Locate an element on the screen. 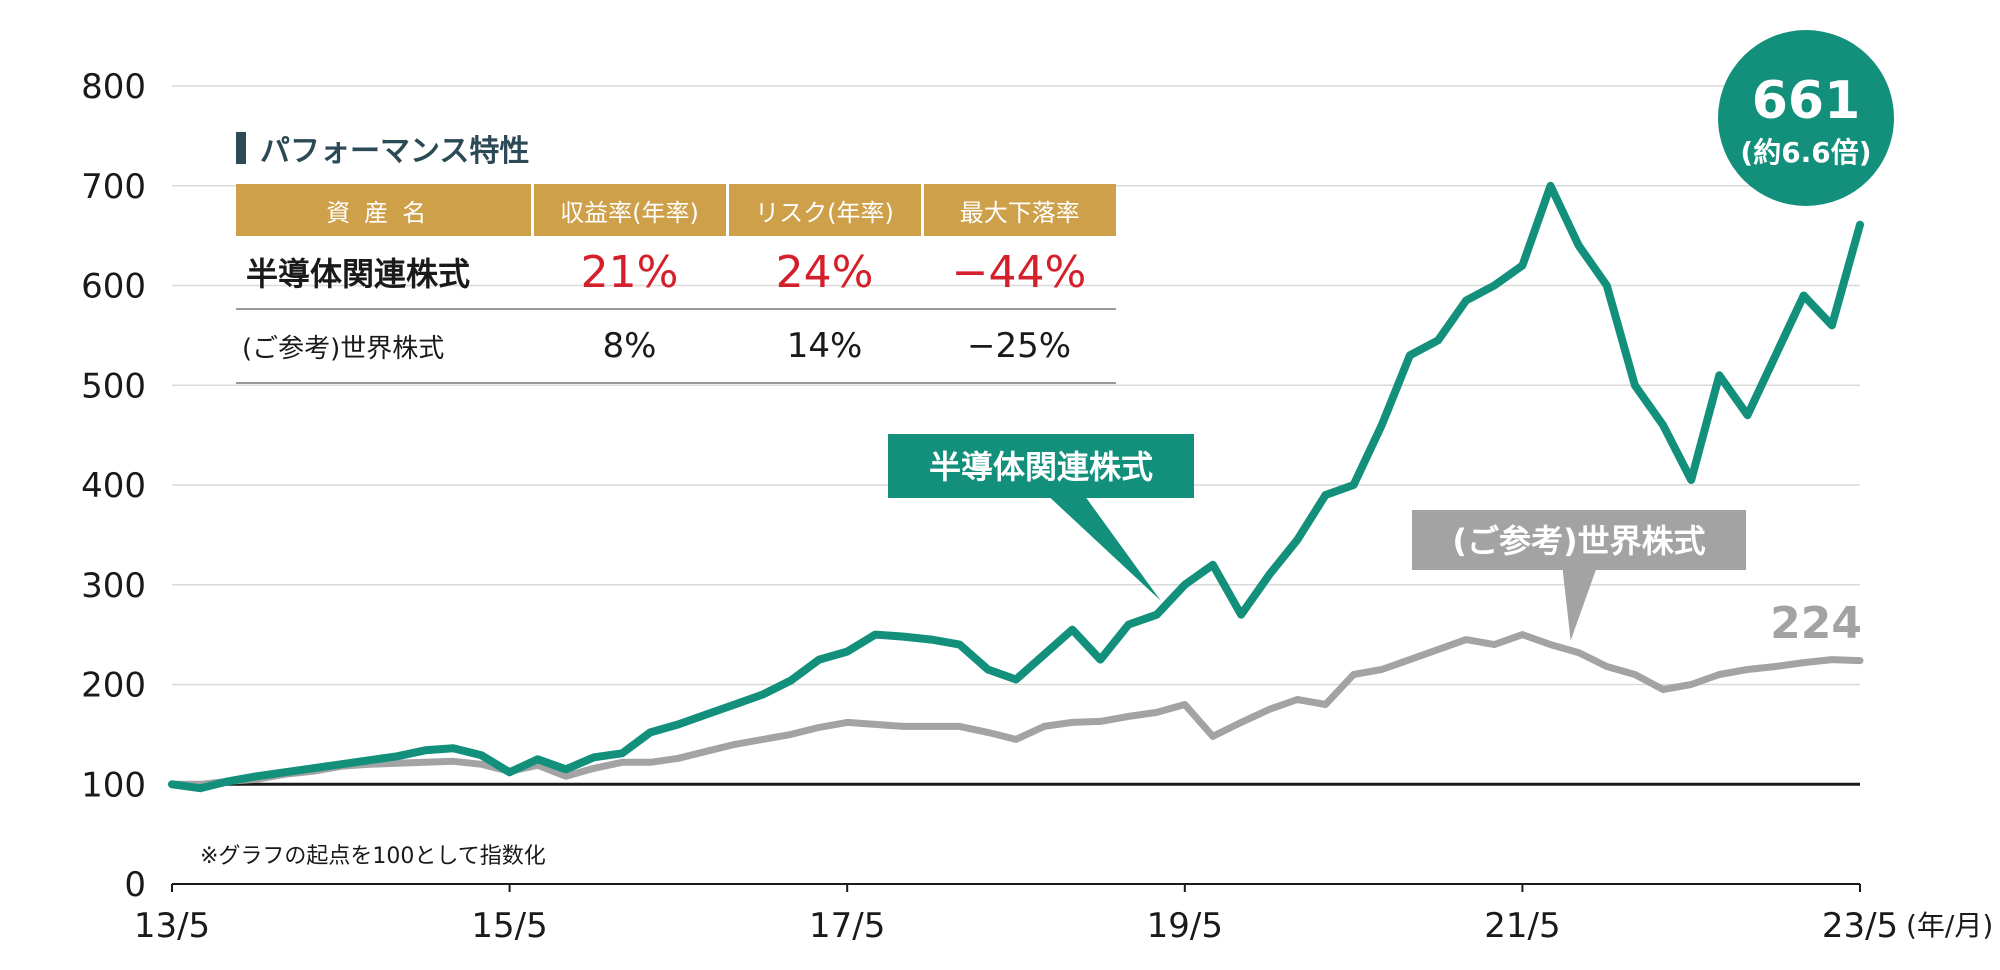  row1-return: 21% is located at coordinates (629, 273).